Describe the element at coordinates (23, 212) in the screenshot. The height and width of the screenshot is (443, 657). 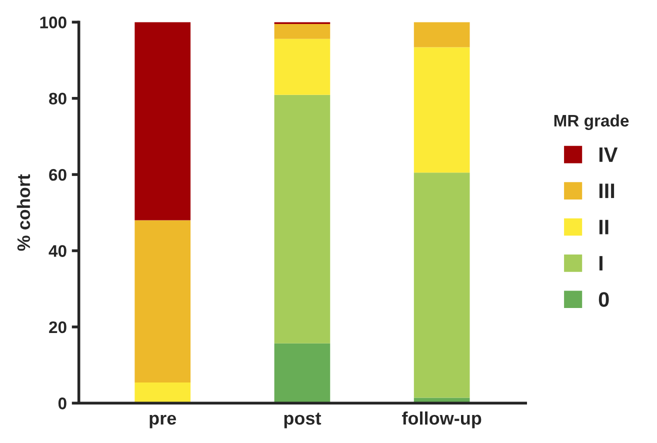
I see `y-axis-title: % cohort` at that location.